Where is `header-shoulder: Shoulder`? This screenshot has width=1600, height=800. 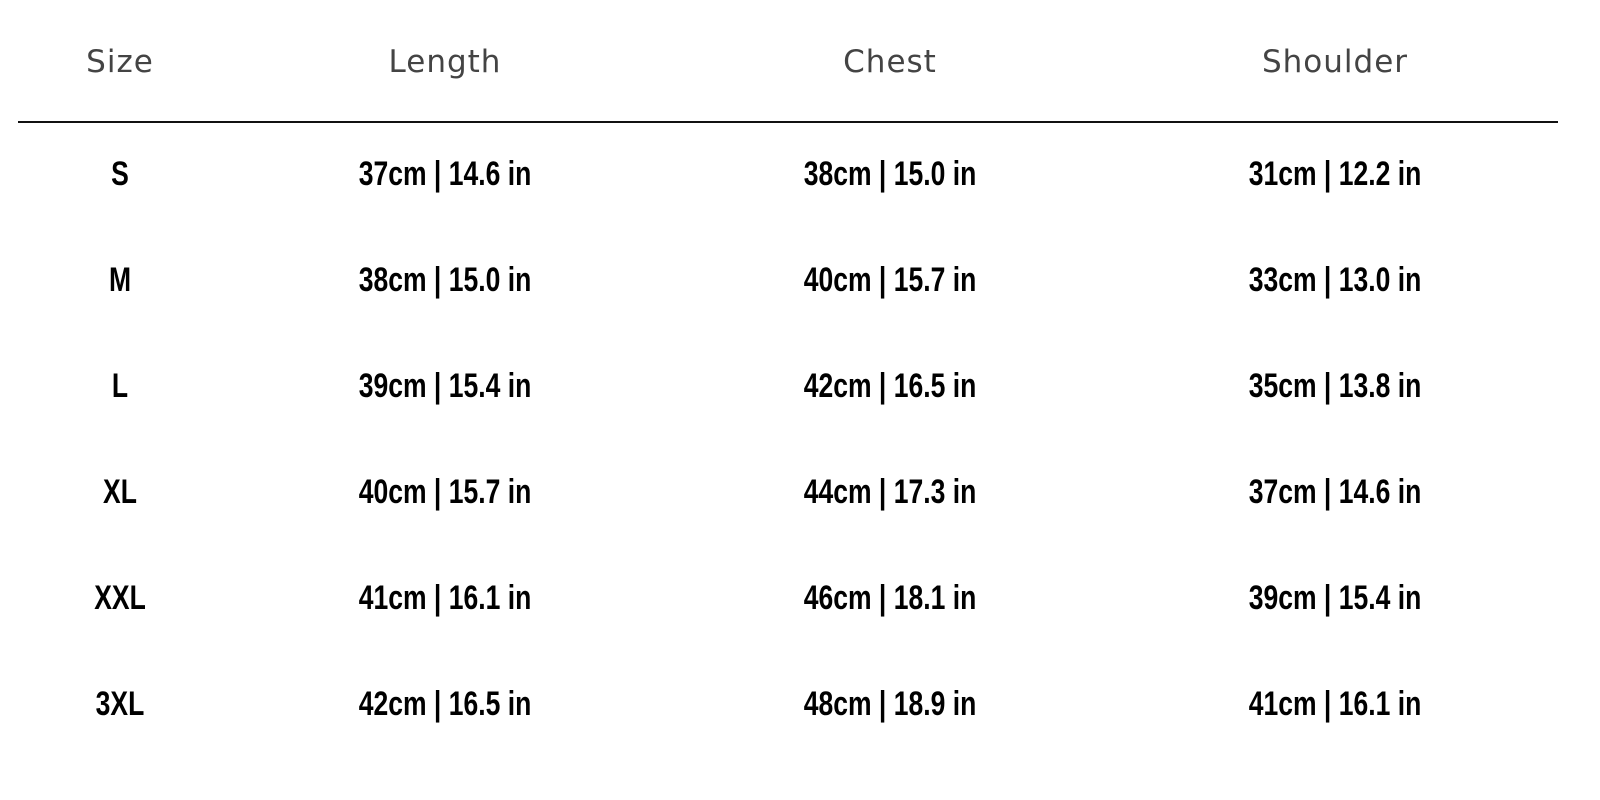 header-shoulder: Shoulder is located at coordinates (1335, 62).